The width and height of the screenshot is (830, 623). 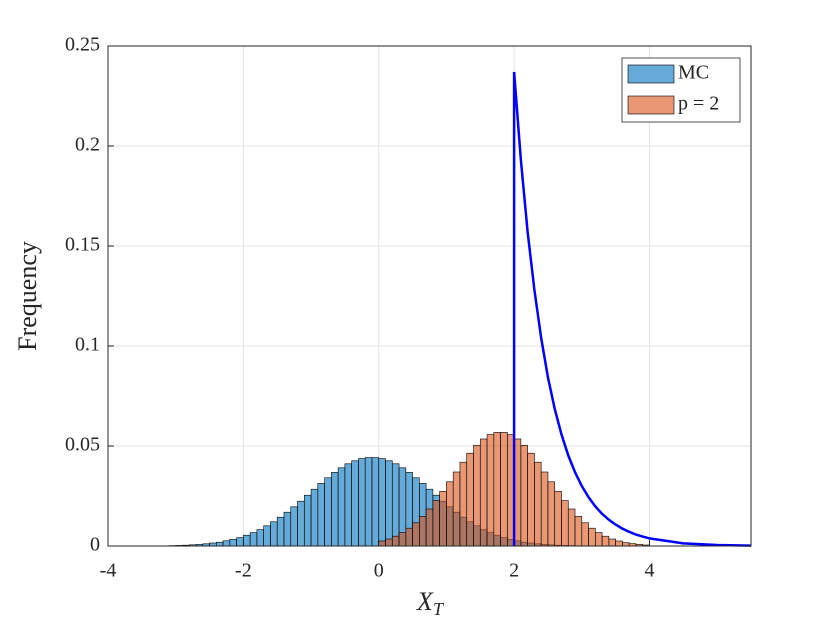 I want to click on legend-label: p = 2, so click(x=698, y=104).